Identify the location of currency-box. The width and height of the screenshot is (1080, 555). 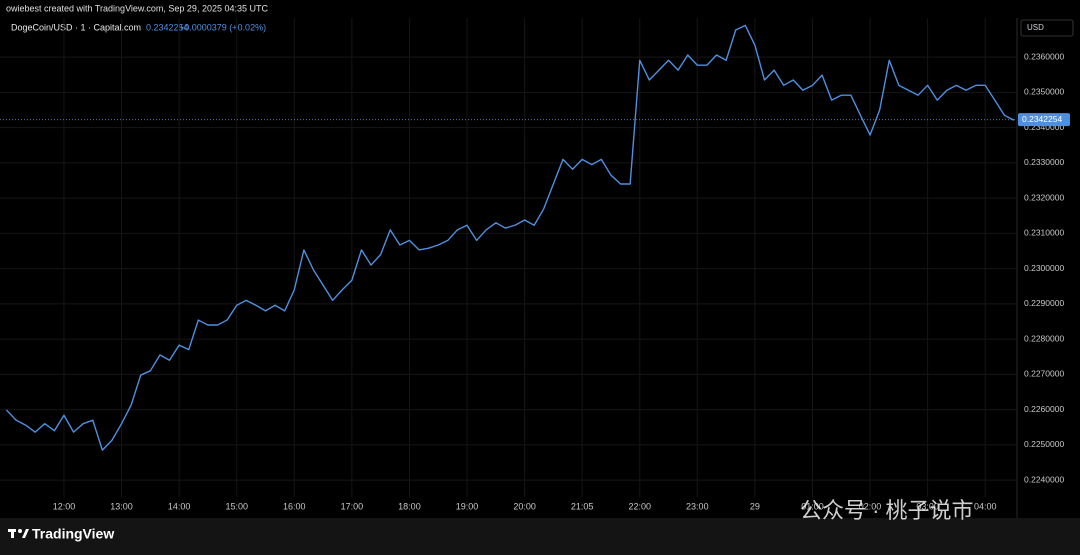
(1047, 28).